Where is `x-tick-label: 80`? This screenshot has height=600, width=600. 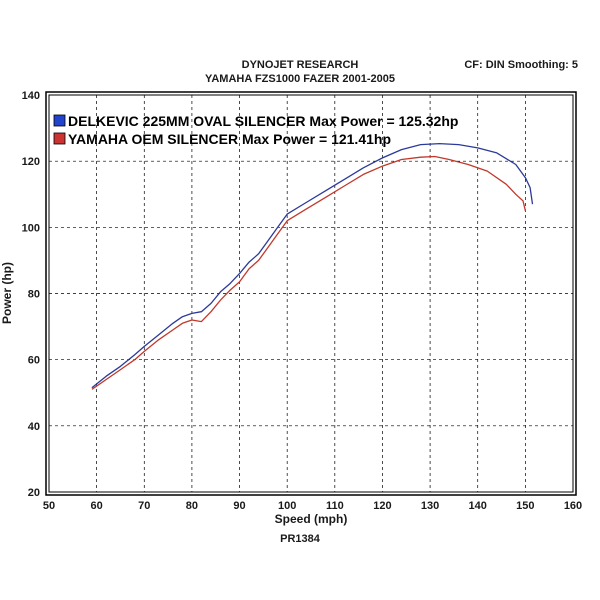
x-tick-label: 80 is located at coordinates (192, 506).